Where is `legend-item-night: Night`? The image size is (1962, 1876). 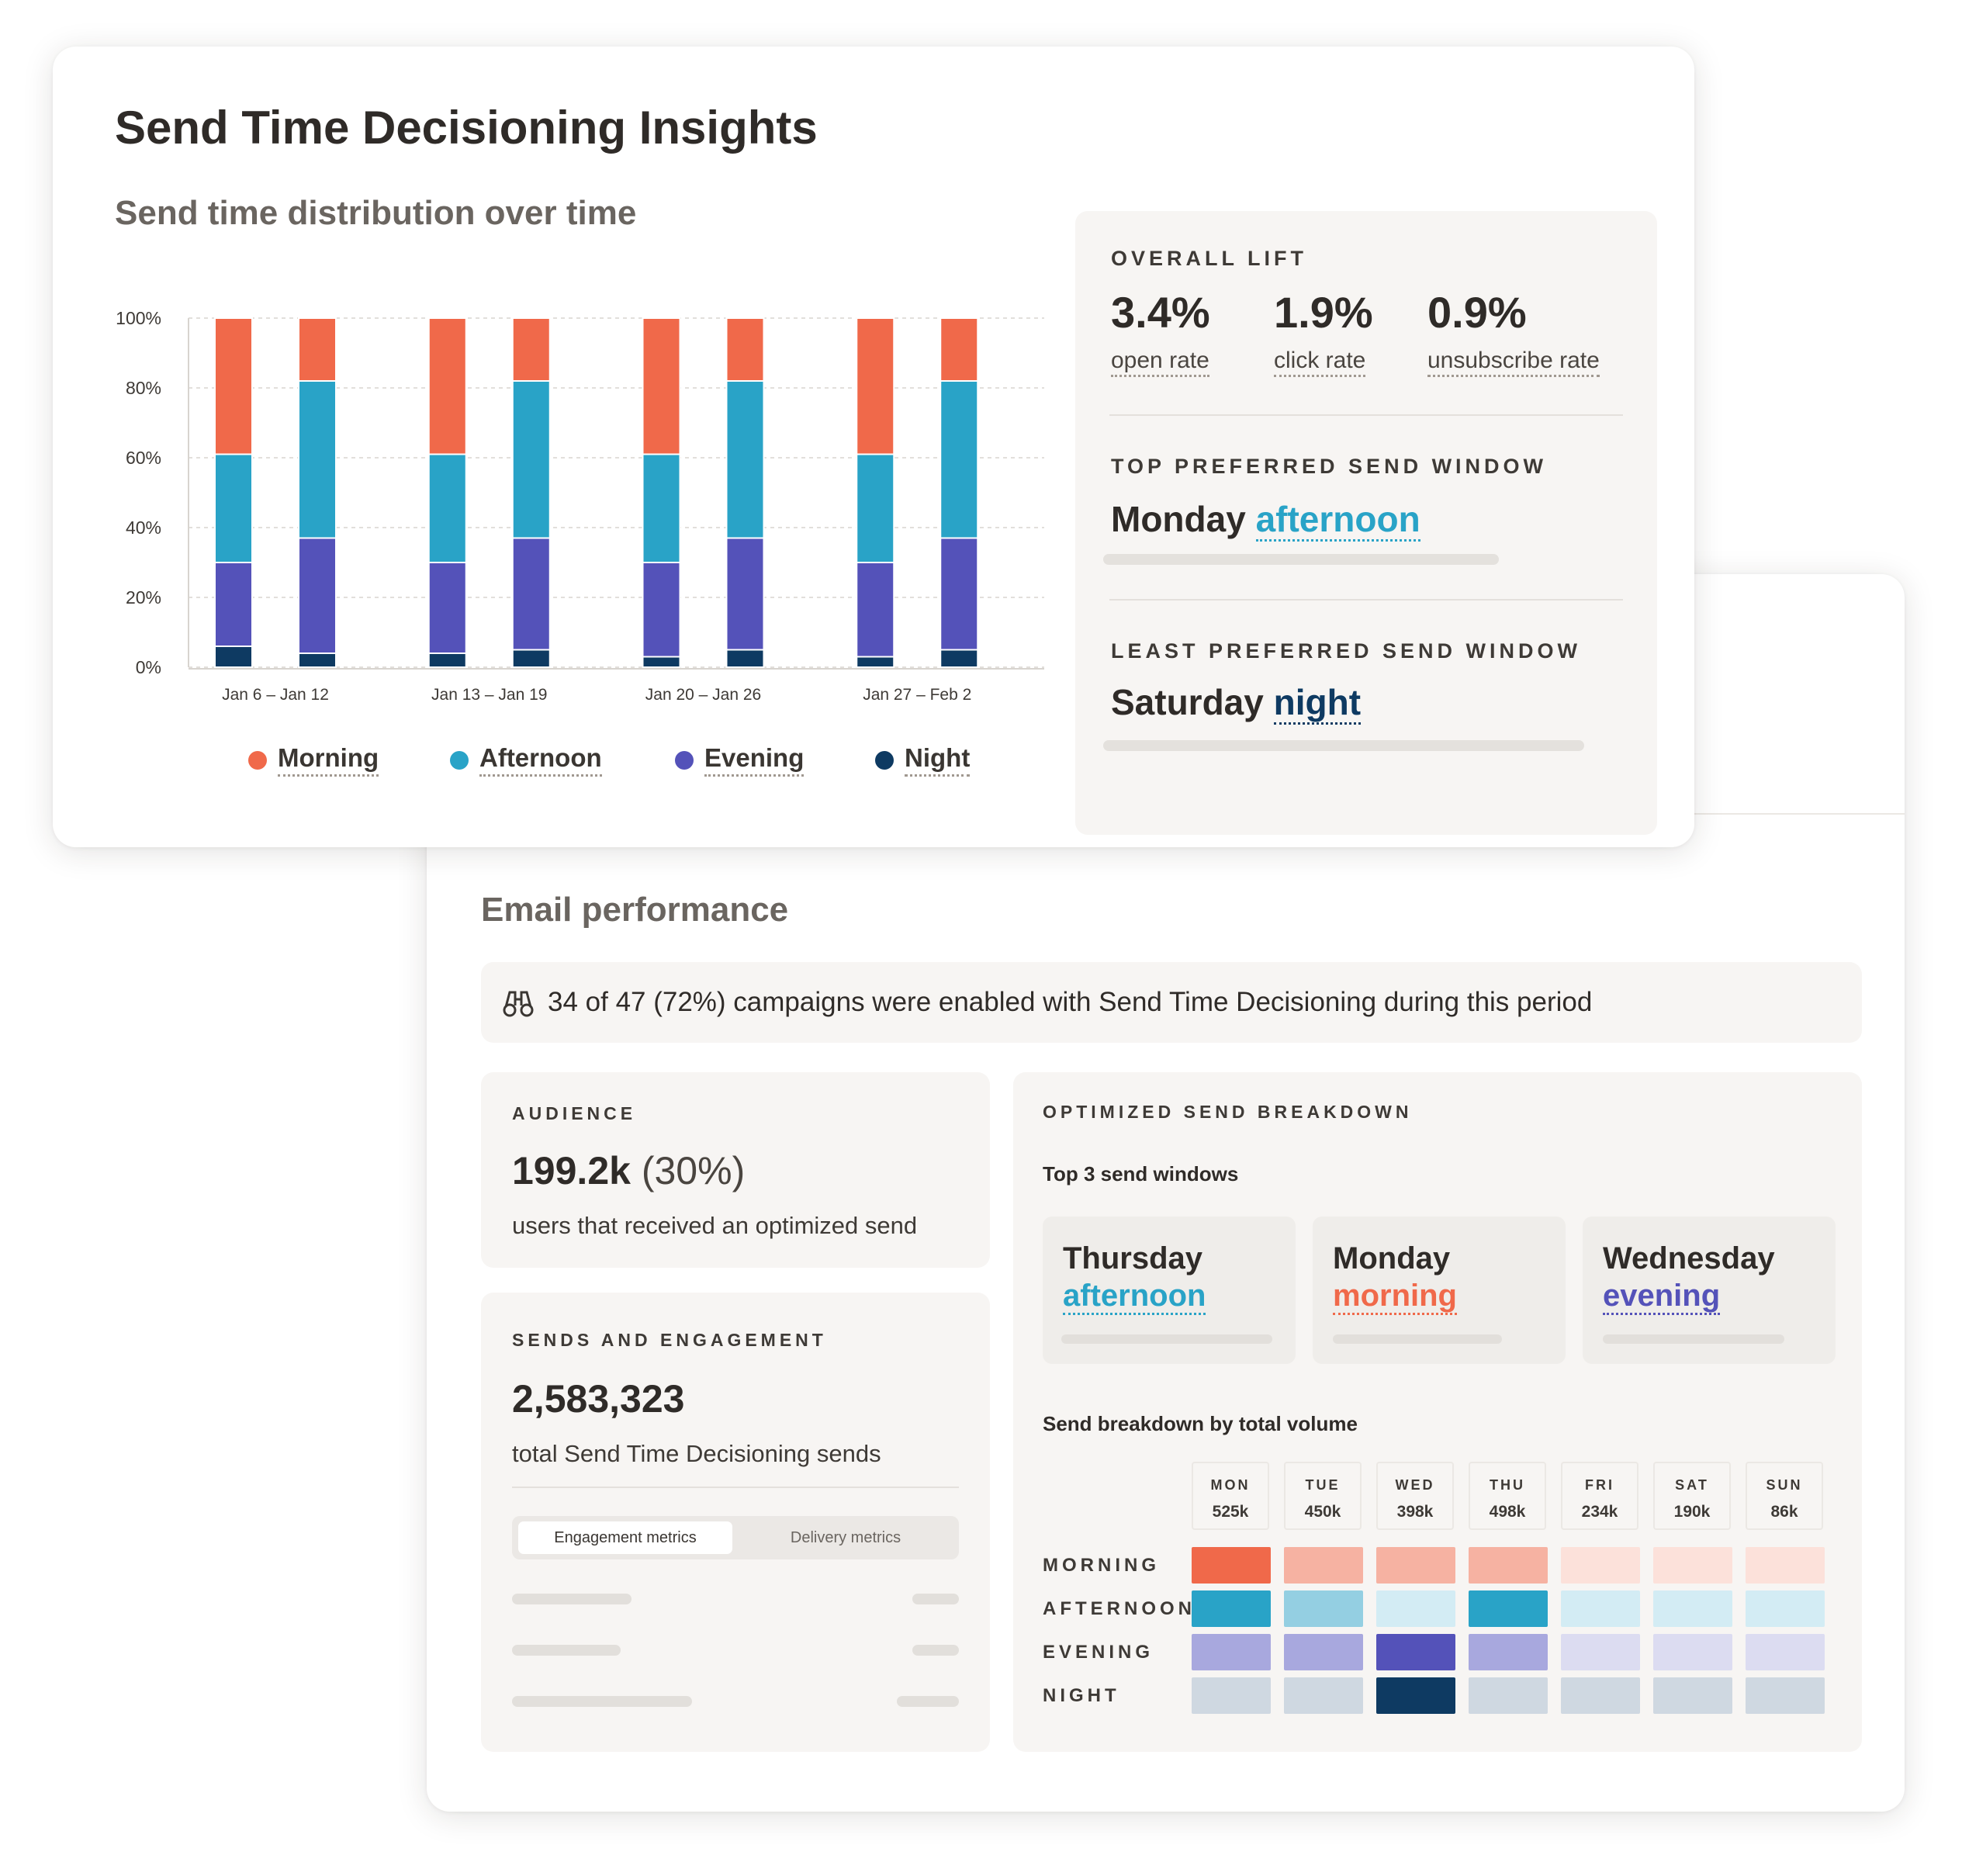
legend-item-night: Night is located at coordinates (923, 760).